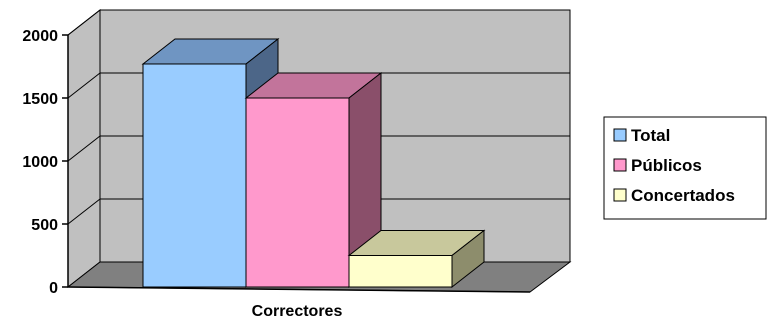  I want to click on y-tick-label: 1000, so click(40, 162).